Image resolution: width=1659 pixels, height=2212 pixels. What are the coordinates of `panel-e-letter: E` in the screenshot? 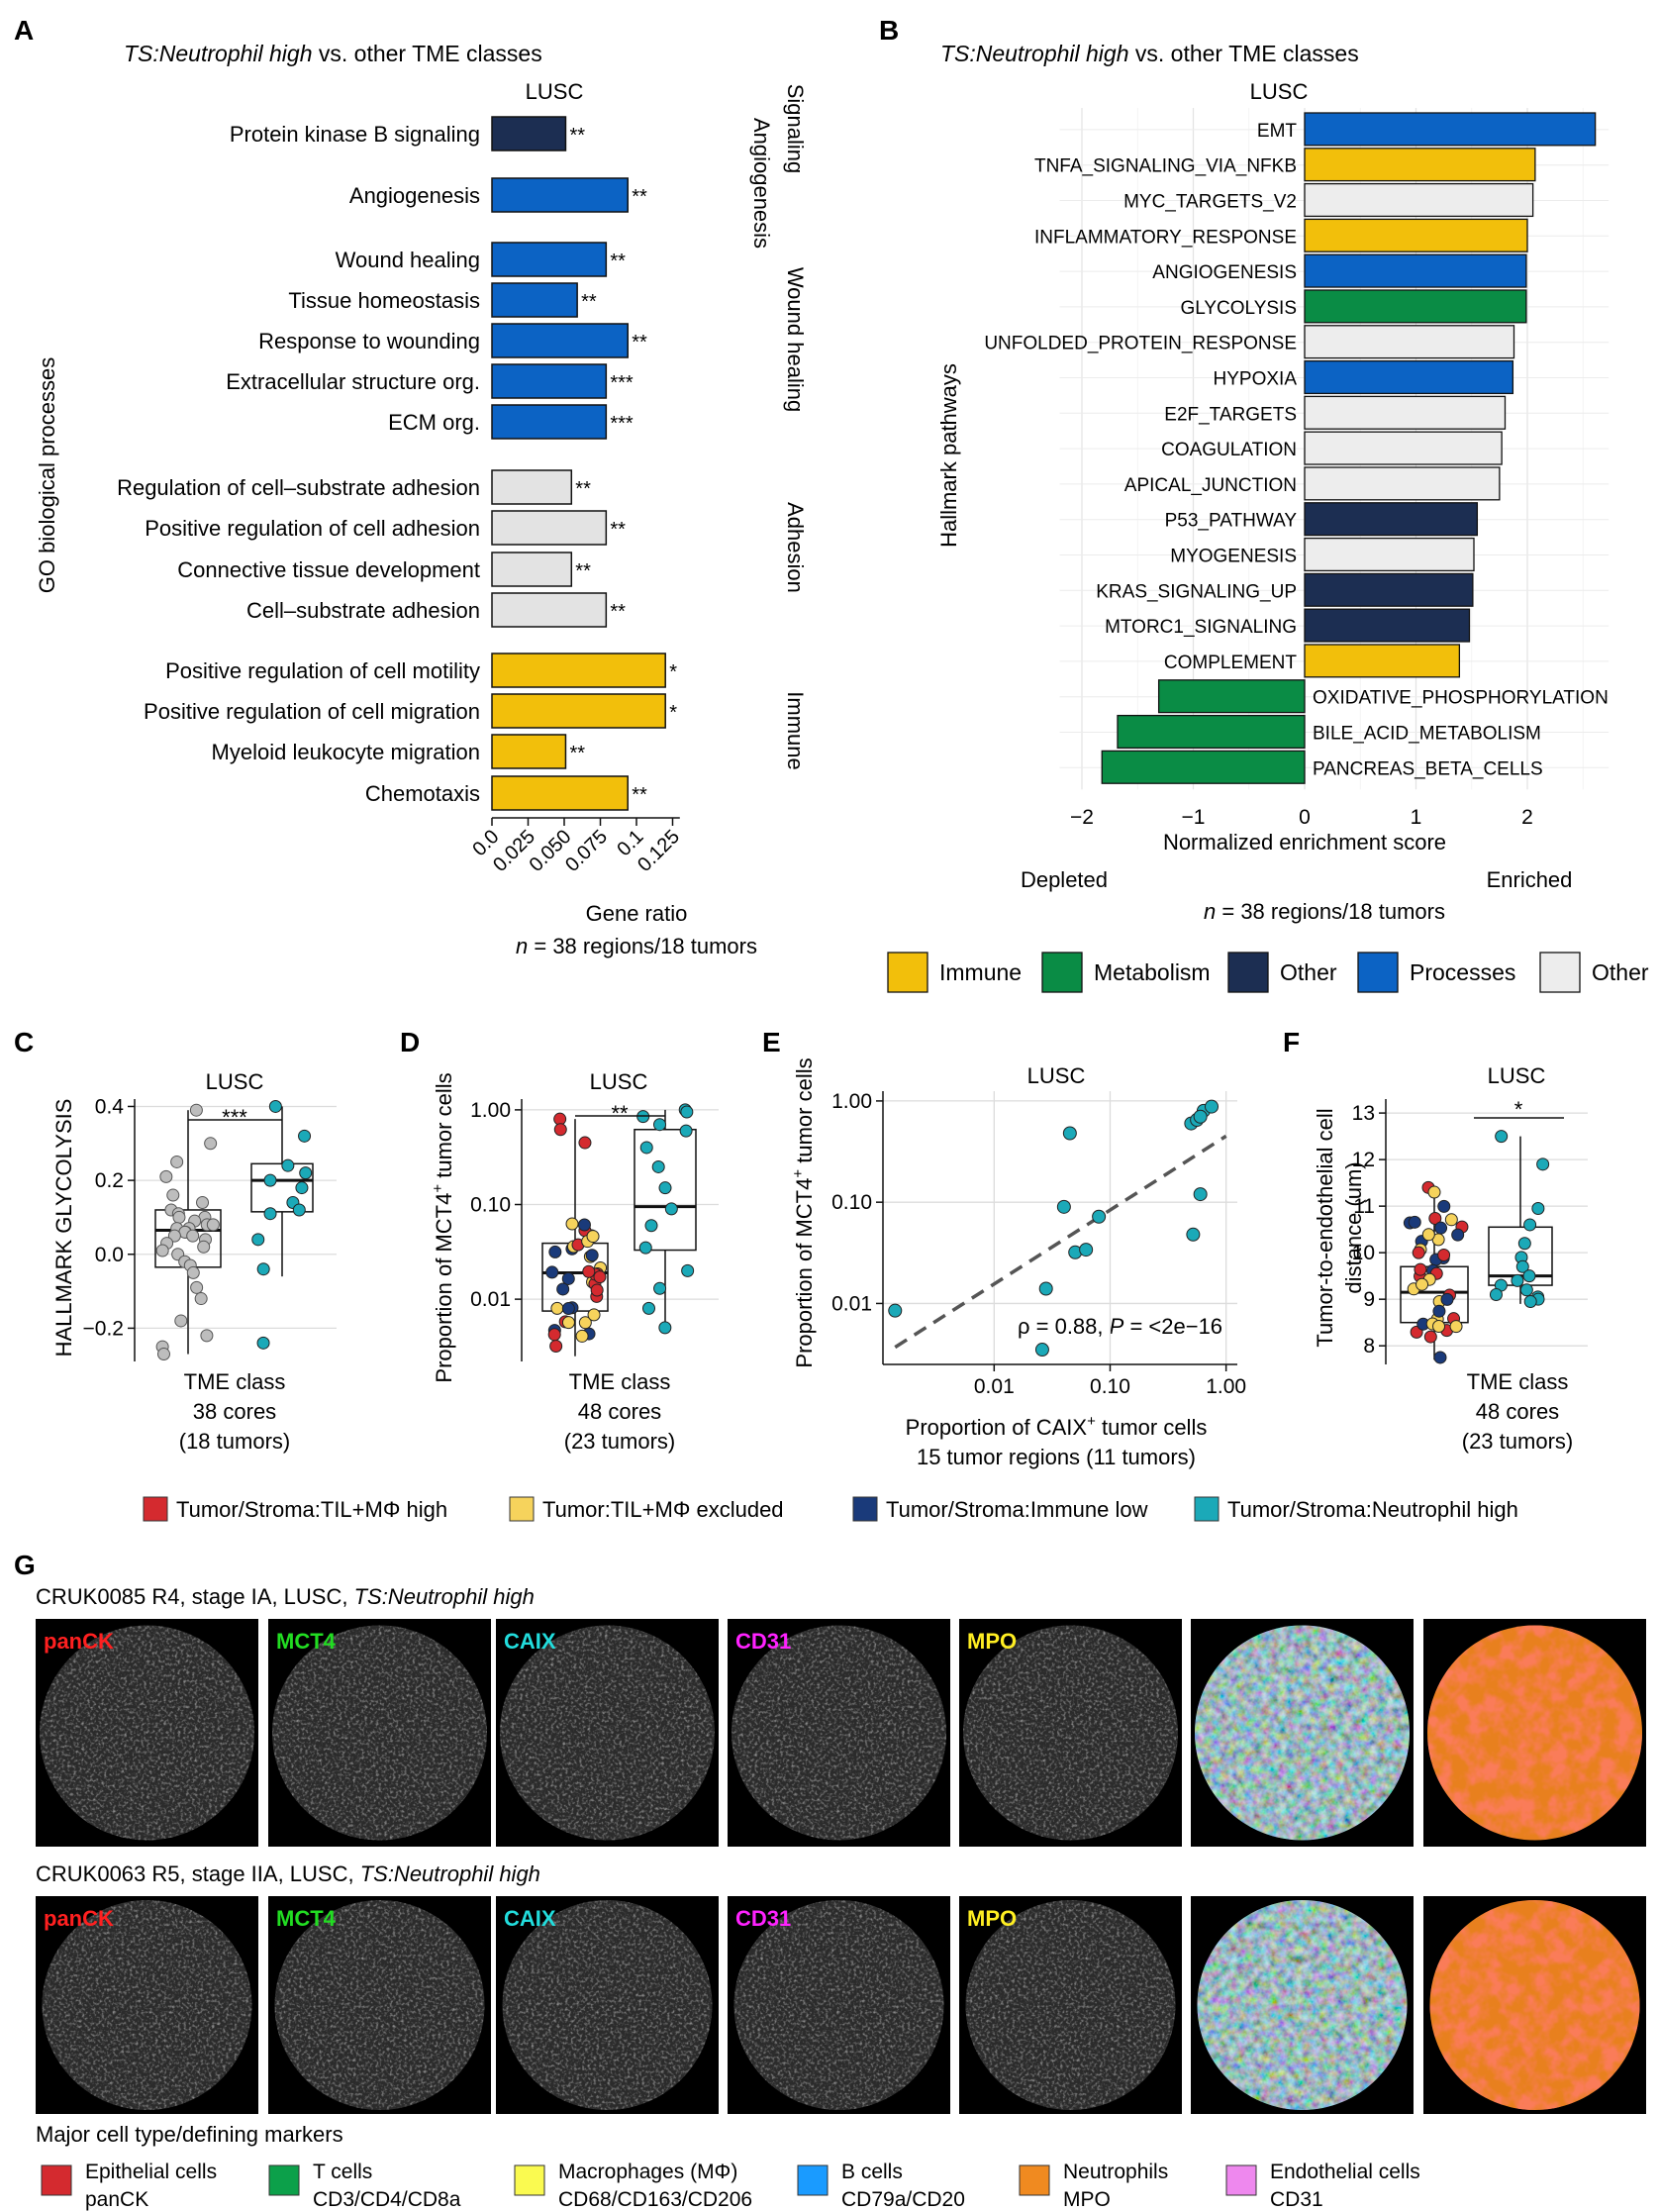 It's located at (771, 1042).